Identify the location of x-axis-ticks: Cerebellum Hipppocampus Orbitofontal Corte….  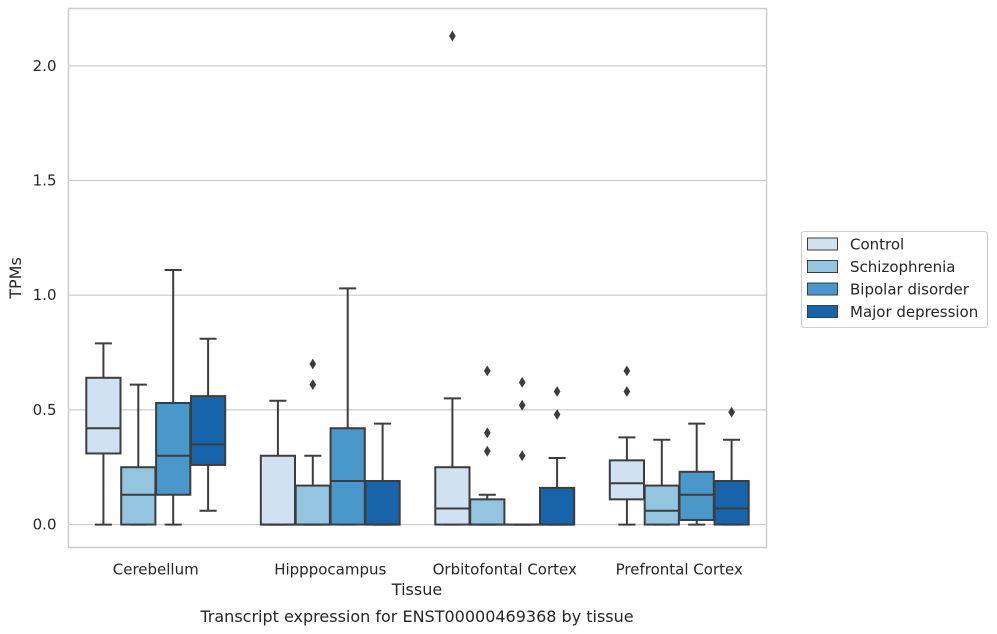
(428, 570).